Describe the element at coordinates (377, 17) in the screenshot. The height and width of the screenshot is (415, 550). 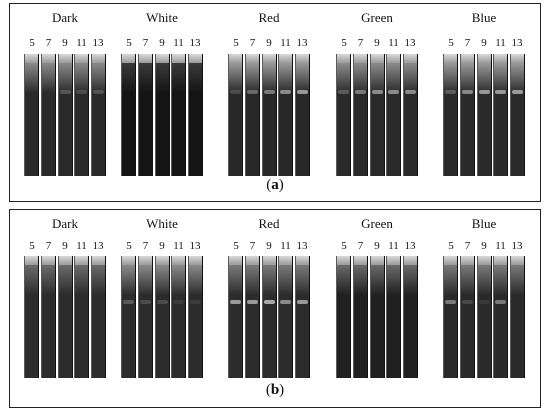
I see `group-title: Green` at that location.